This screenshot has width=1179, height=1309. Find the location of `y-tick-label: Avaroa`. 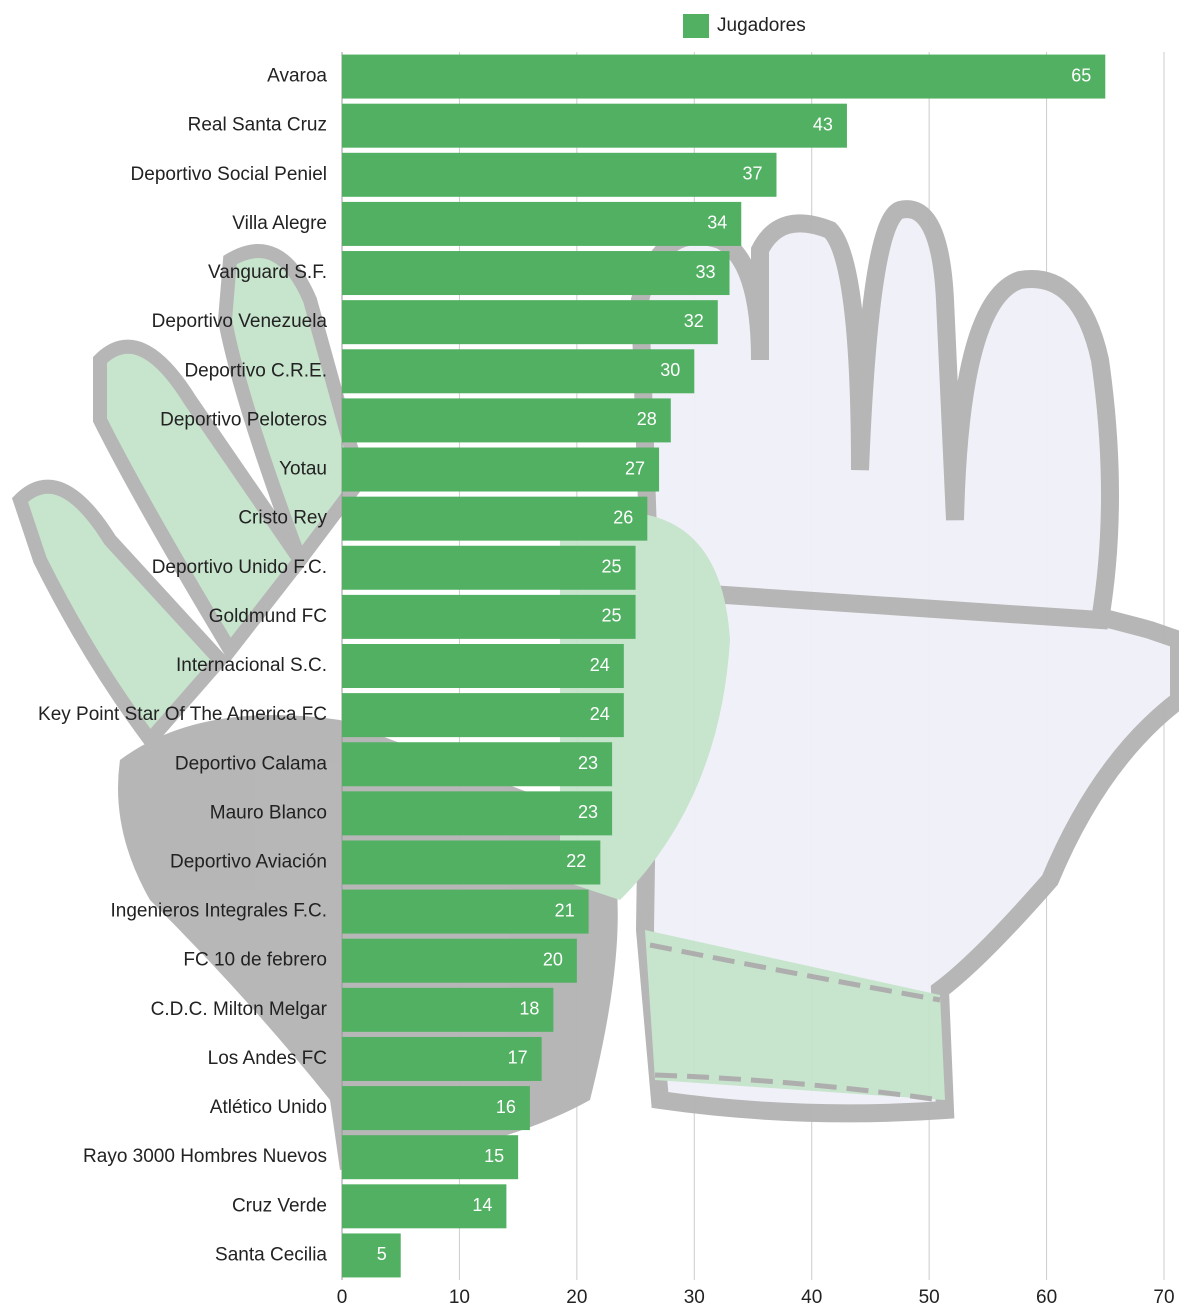

y-tick-label: Avaroa is located at coordinates (297, 76).